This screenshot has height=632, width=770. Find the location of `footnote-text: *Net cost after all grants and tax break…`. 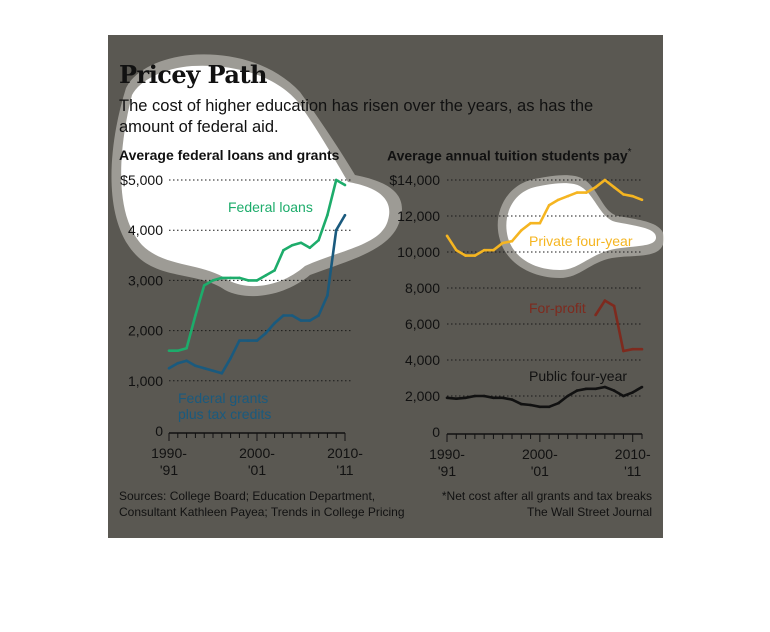

footnote-text: *Net cost after all grants and tax break… is located at coordinates (546, 496).